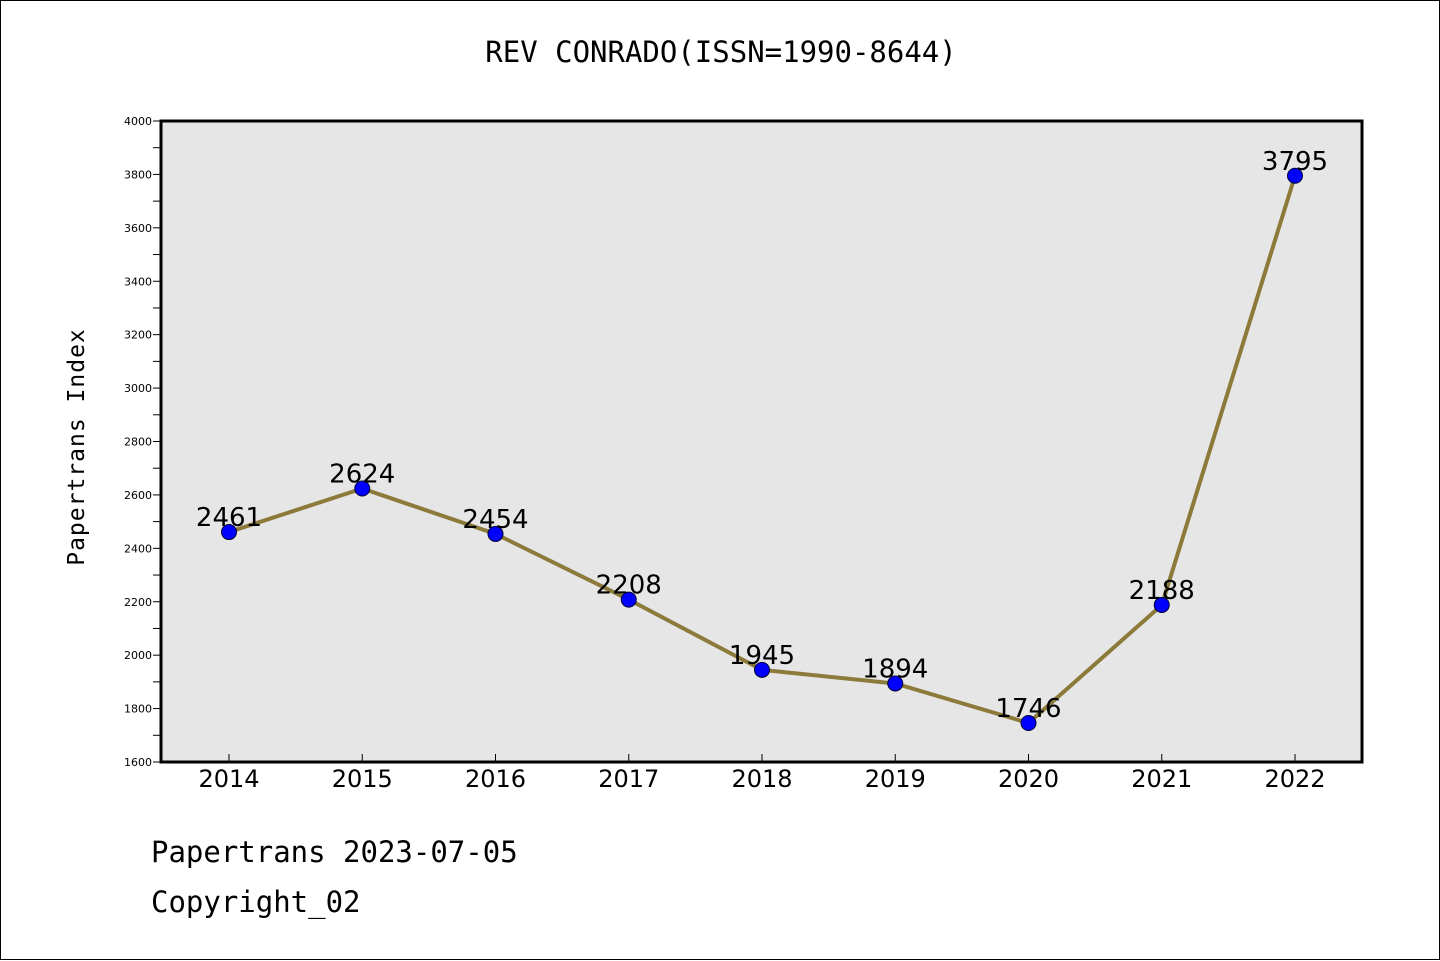 Image resolution: width=1440 pixels, height=961 pixels. What do you see at coordinates (228, 779) in the screenshot?
I see `x-tick-label: 2014` at bounding box center [228, 779].